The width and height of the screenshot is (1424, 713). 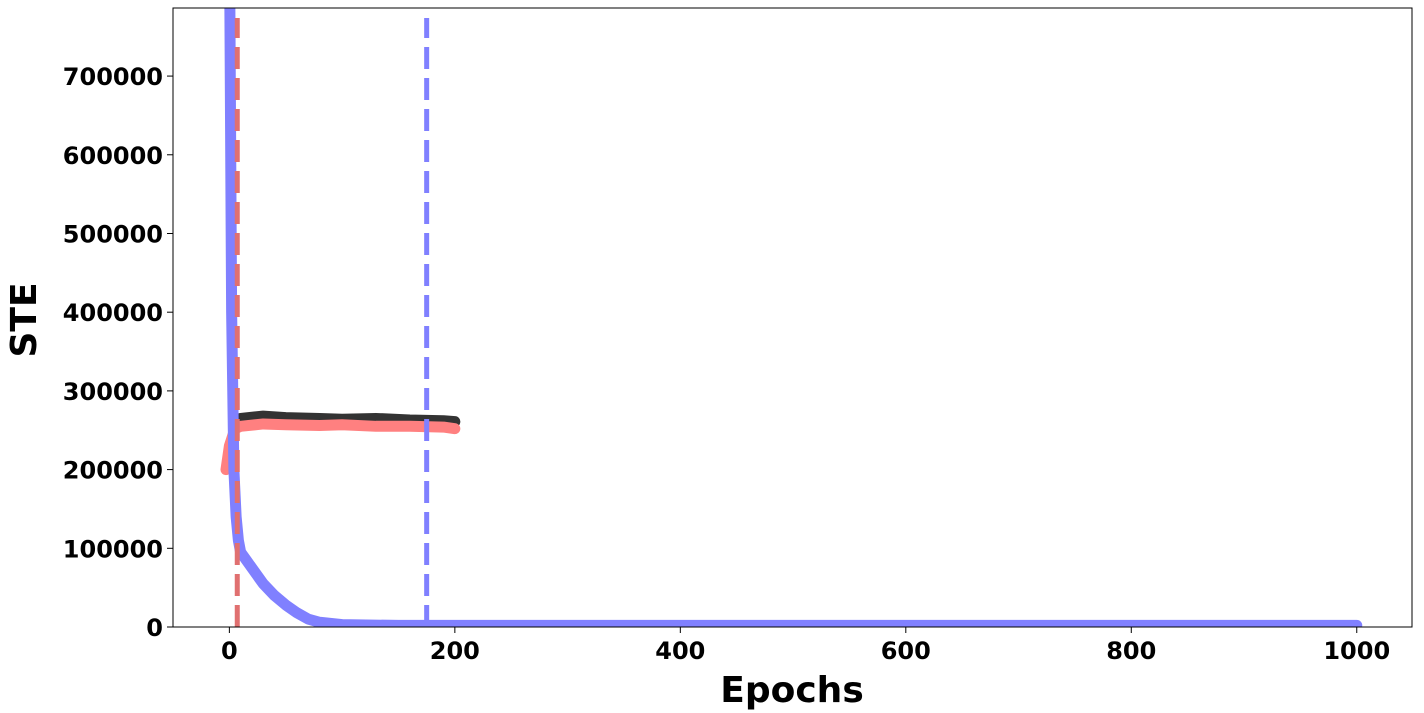 What do you see at coordinates (340, 447) in the screenshot?
I see `series-line` at bounding box center [340, 447].